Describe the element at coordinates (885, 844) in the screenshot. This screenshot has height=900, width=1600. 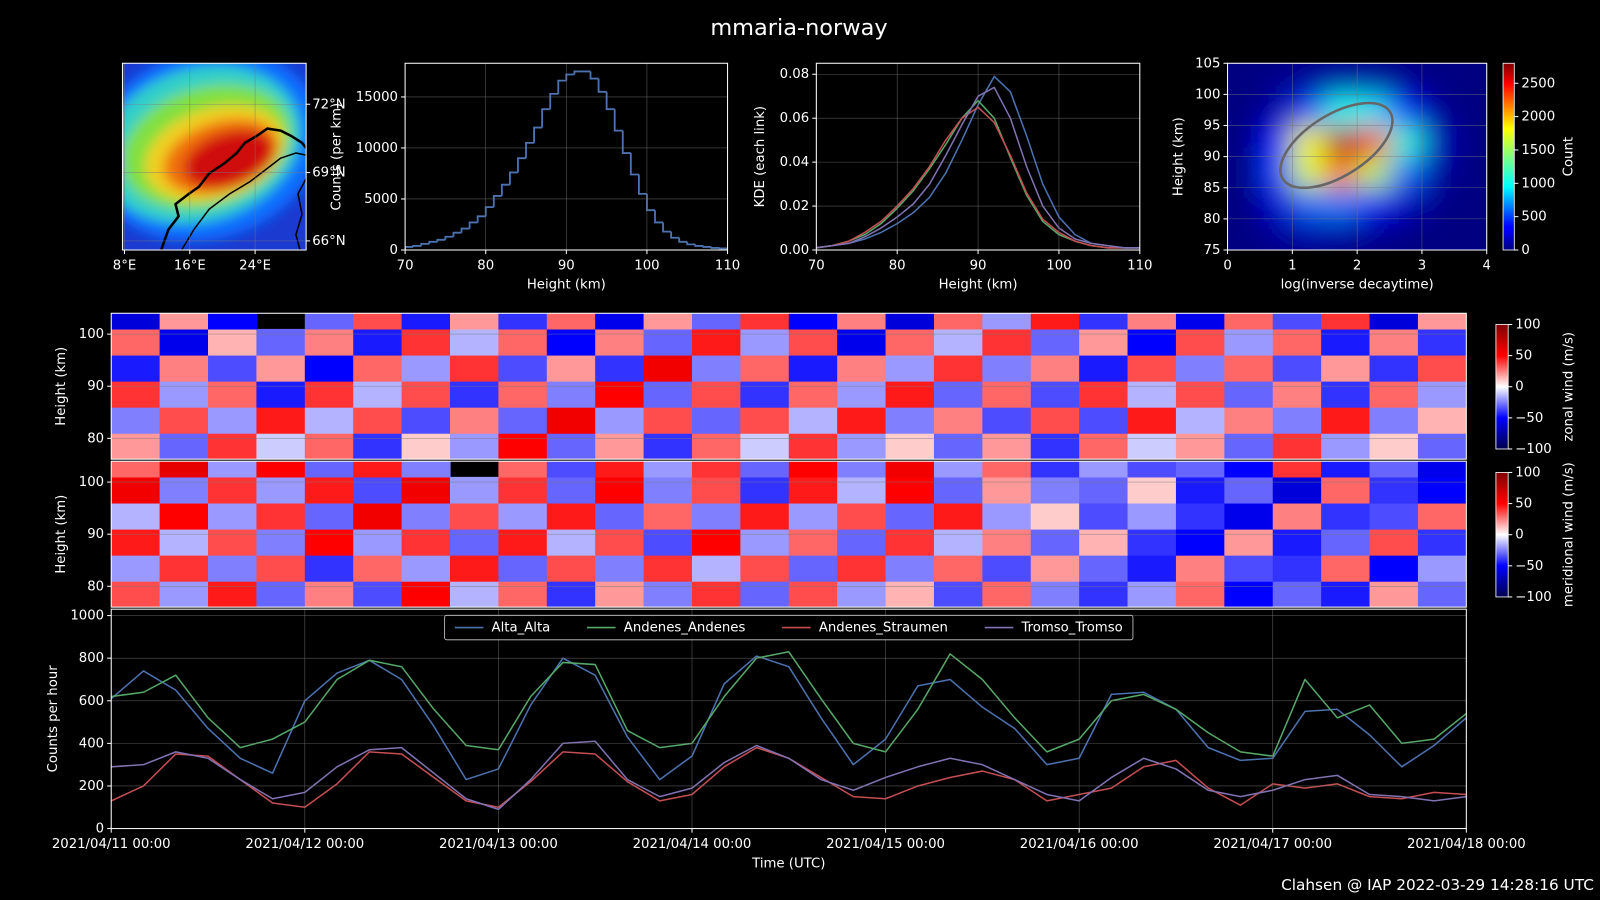
I see `x-tick-label: 2021/04/15 00:00` at that location.